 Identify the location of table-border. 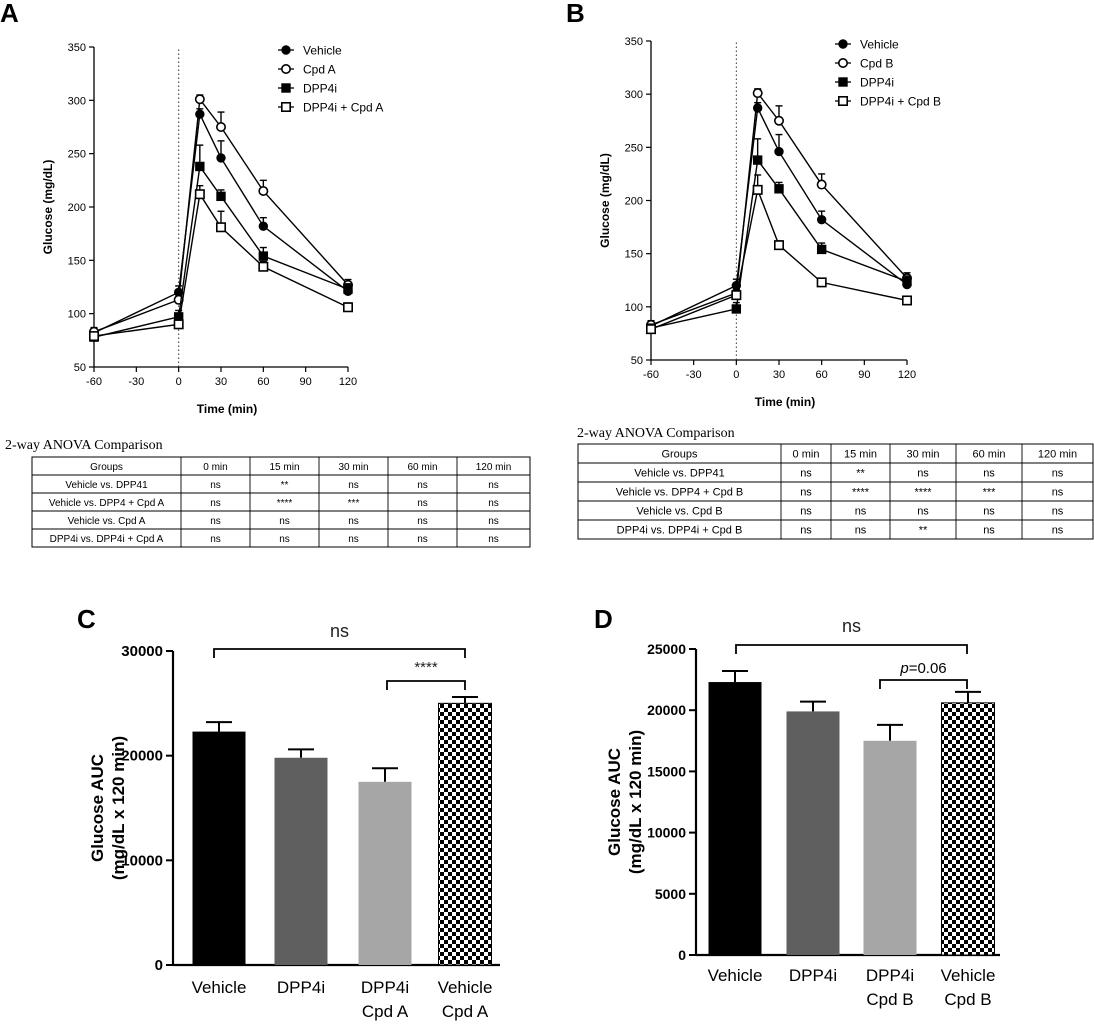
(835, 491).